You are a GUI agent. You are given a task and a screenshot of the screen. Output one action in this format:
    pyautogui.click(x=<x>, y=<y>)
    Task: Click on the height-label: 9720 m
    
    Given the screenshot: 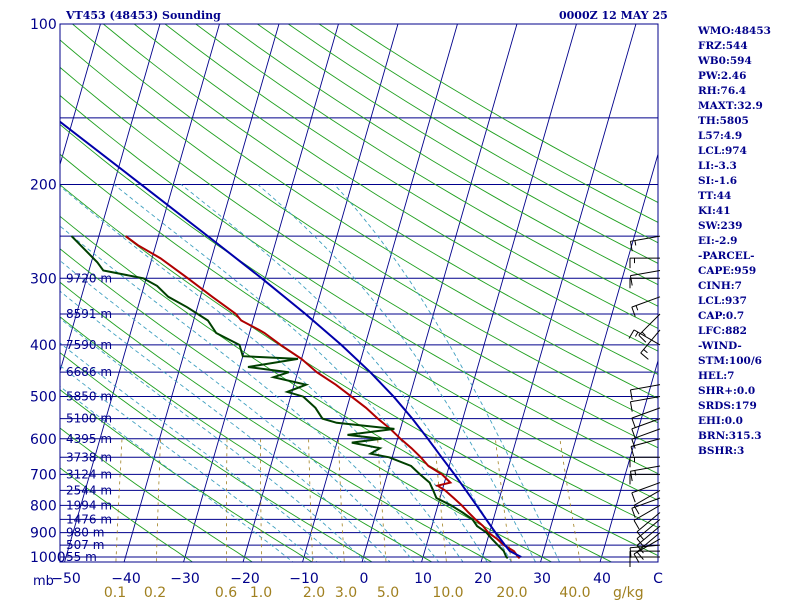 What is the action you would take?
    pyautogui.click(x=89, y=278)
    